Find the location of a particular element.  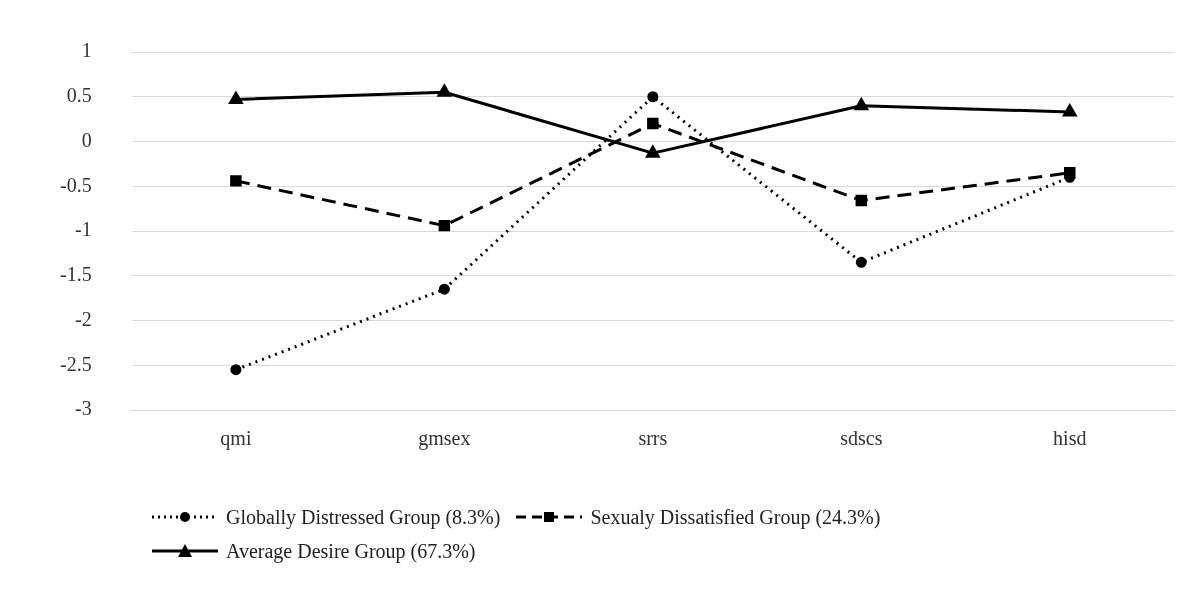

legend-label: Sexualy Dissatisfied Group (24.3%) is located at coordinates (735, 517).